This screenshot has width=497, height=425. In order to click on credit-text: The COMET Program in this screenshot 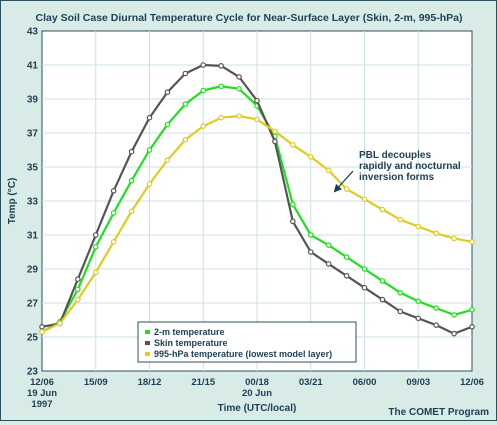, I will do `click(438, 412)`.